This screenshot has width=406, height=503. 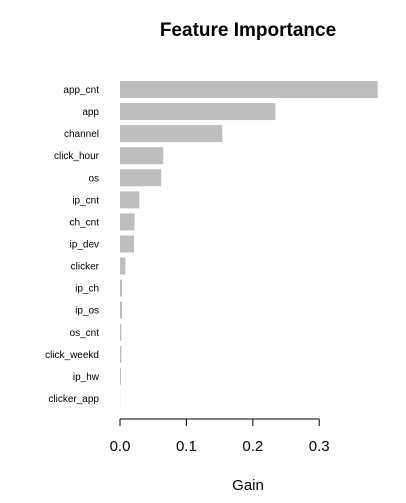 I want to click on bar-os-cnt, so click(x=121, y=332).